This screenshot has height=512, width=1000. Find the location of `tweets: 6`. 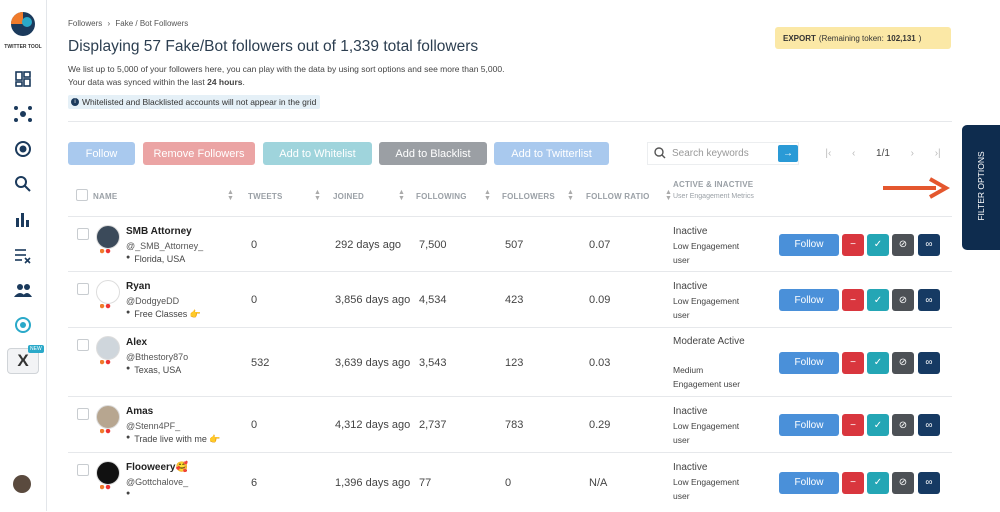

tweets: 6 is located at coordinates (254, 482).